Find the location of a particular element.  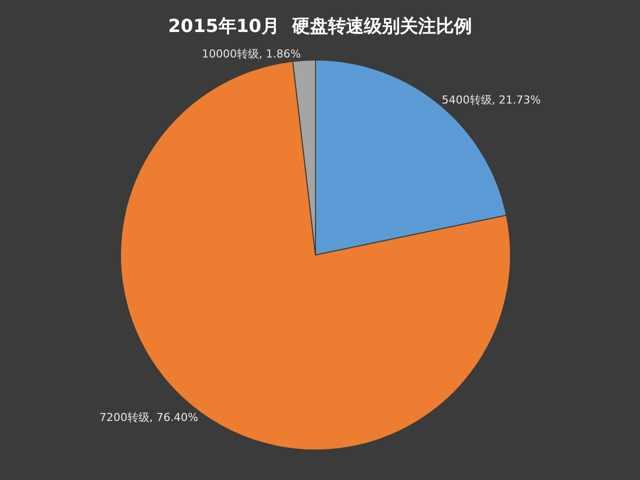

chart-title: 2015年10月 硬盘转速级别关注比例 is located at coordinates (320, 26).